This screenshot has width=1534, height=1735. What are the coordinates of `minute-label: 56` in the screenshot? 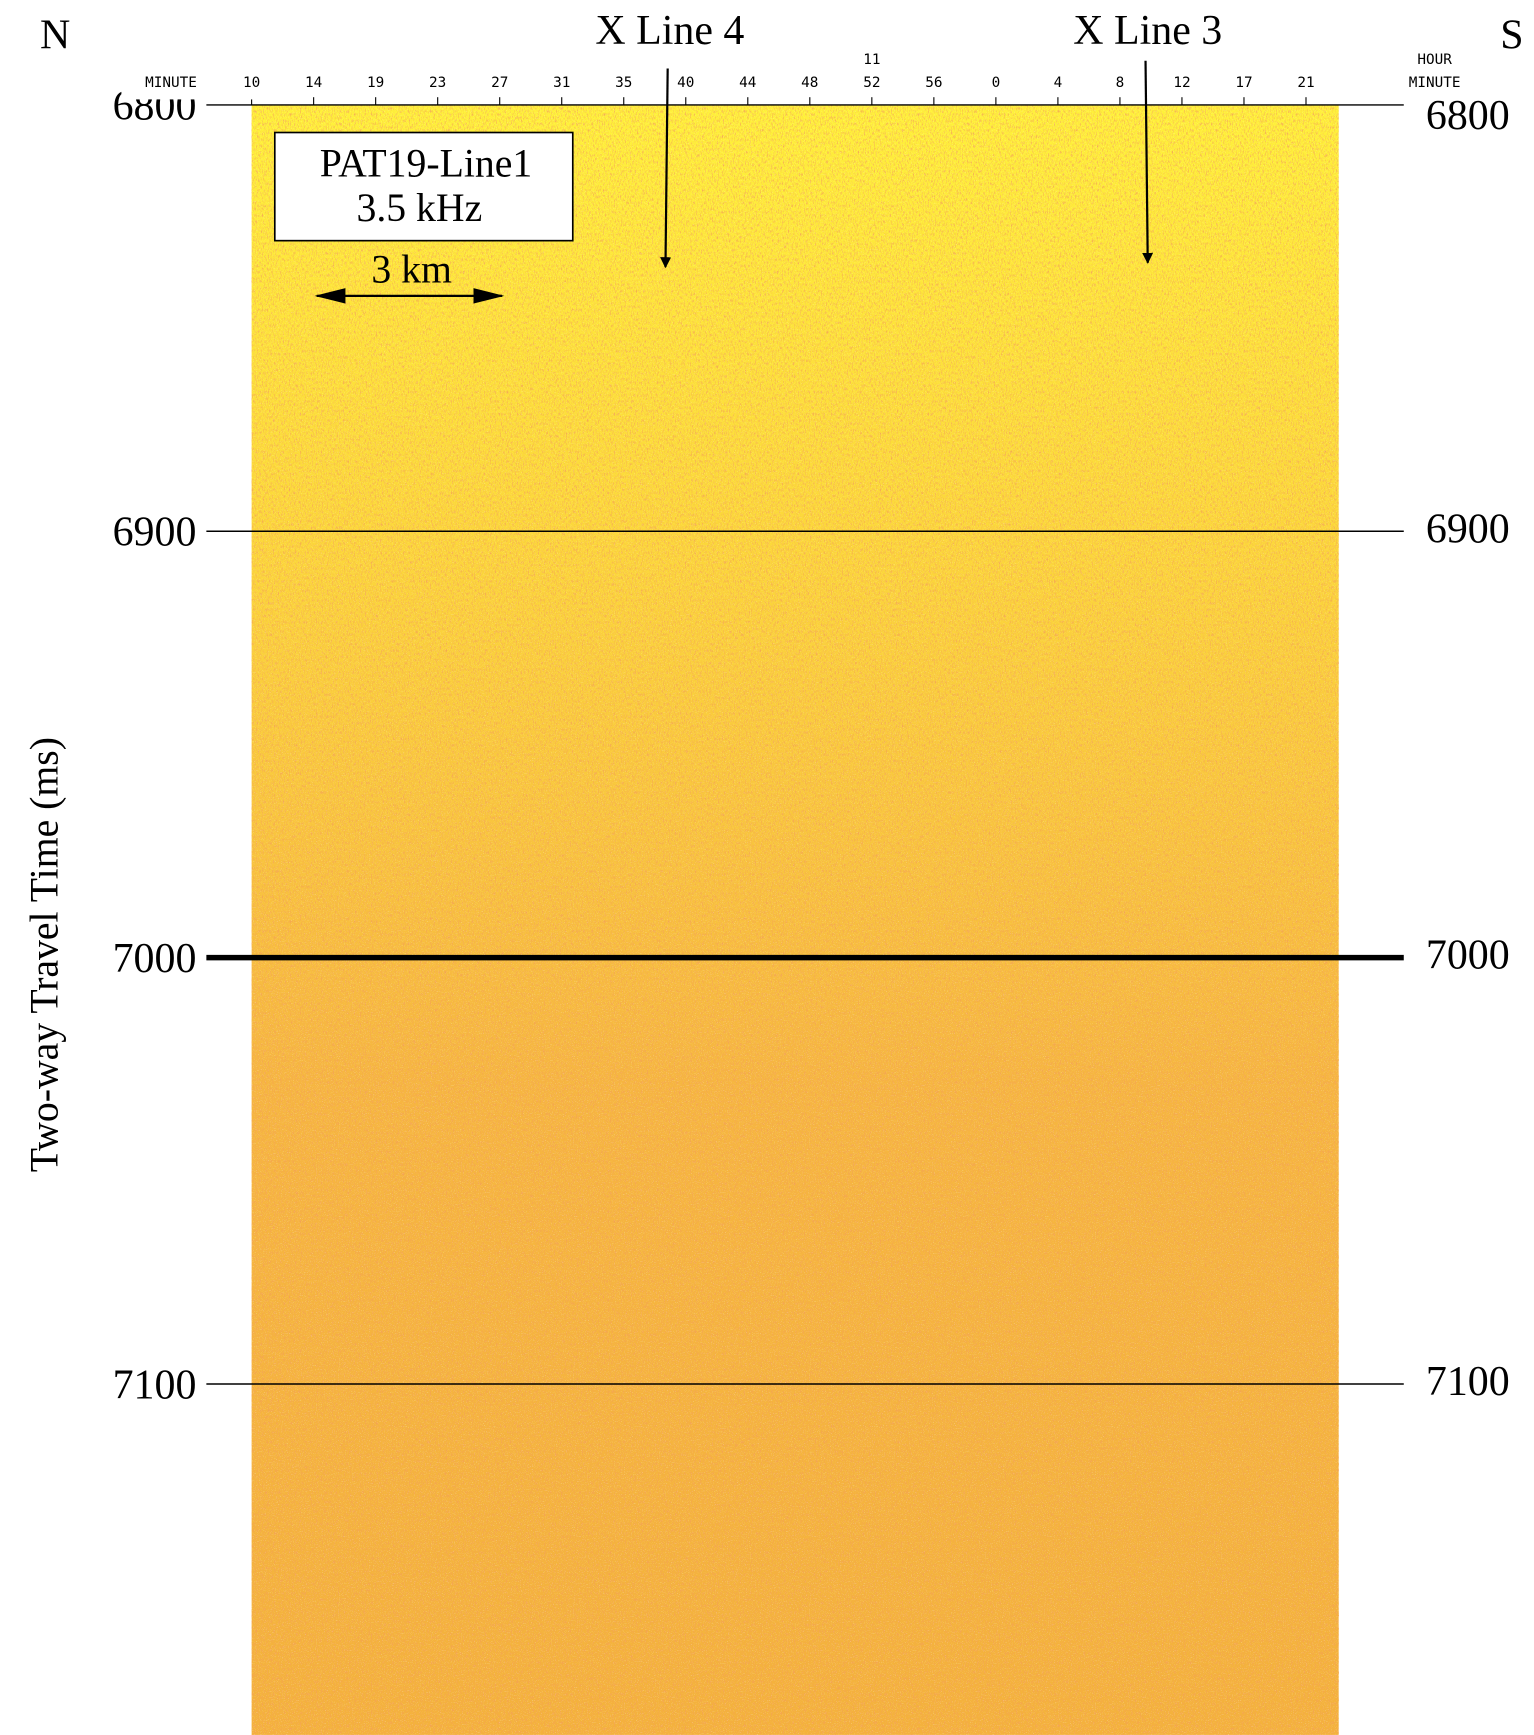 It's located at (933, 83).